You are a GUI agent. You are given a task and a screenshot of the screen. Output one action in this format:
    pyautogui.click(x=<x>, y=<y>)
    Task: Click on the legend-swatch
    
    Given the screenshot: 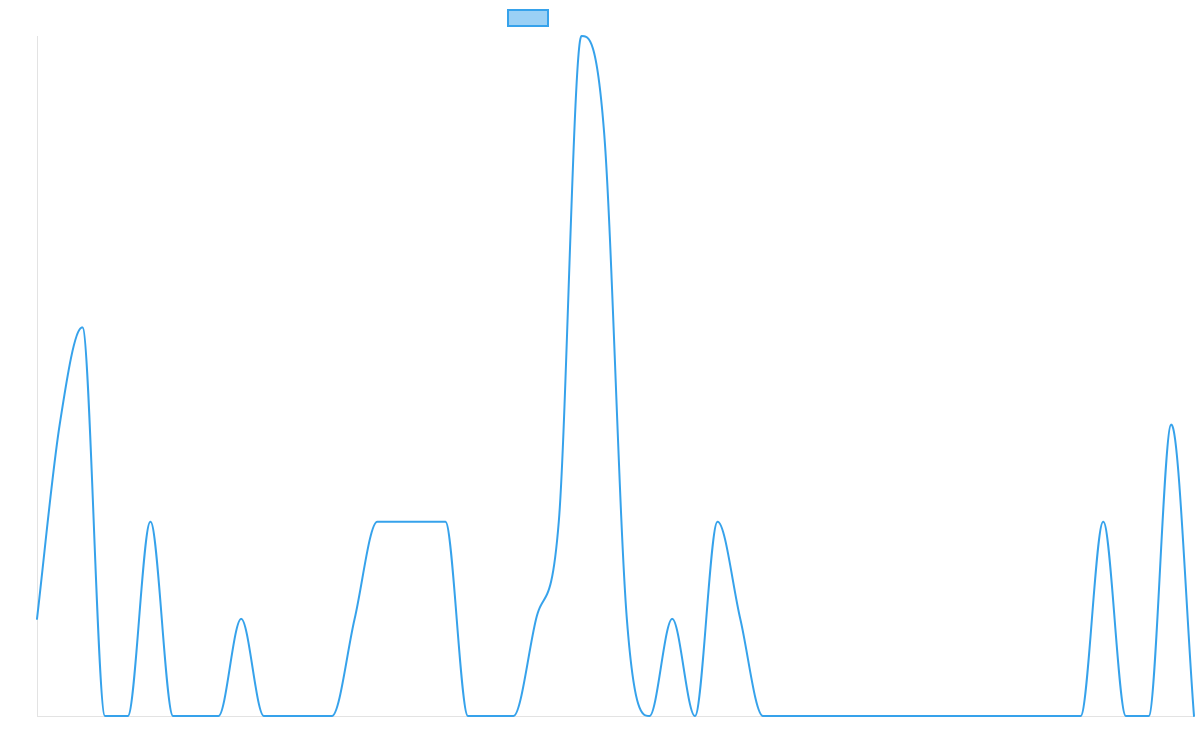 What is the action you would take?
    pyautogui.click(x=528, y=18)
    